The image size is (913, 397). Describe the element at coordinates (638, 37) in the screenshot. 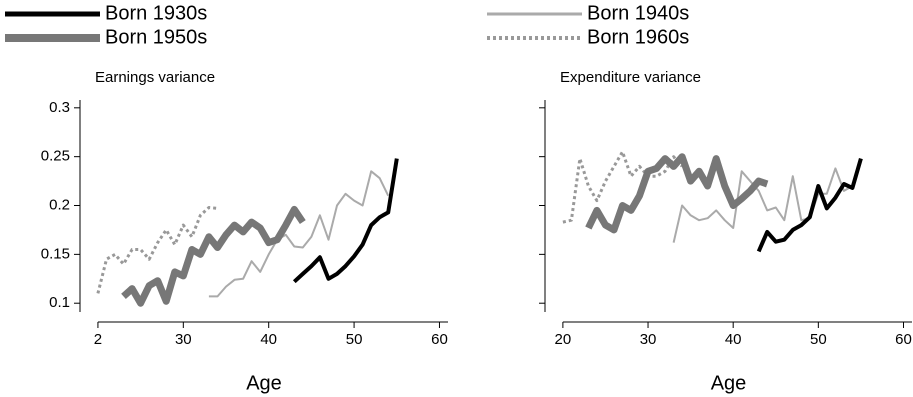

I see `legend-label: Born 1960s` at that location.